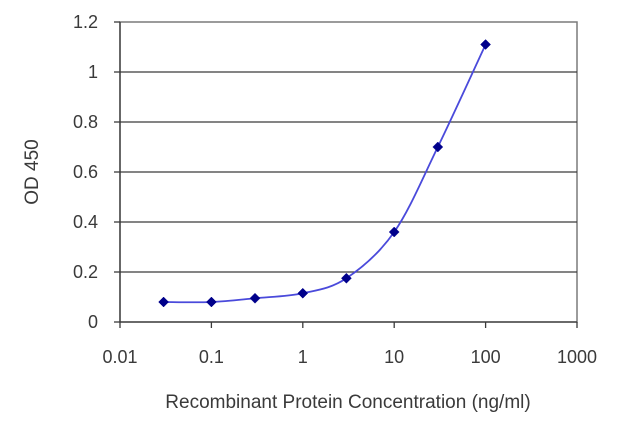  What do you see at coordinates (85, 122) in the screenshot?
I see `y-tick-label-4: 0.8` at bounding box center [85, 122].